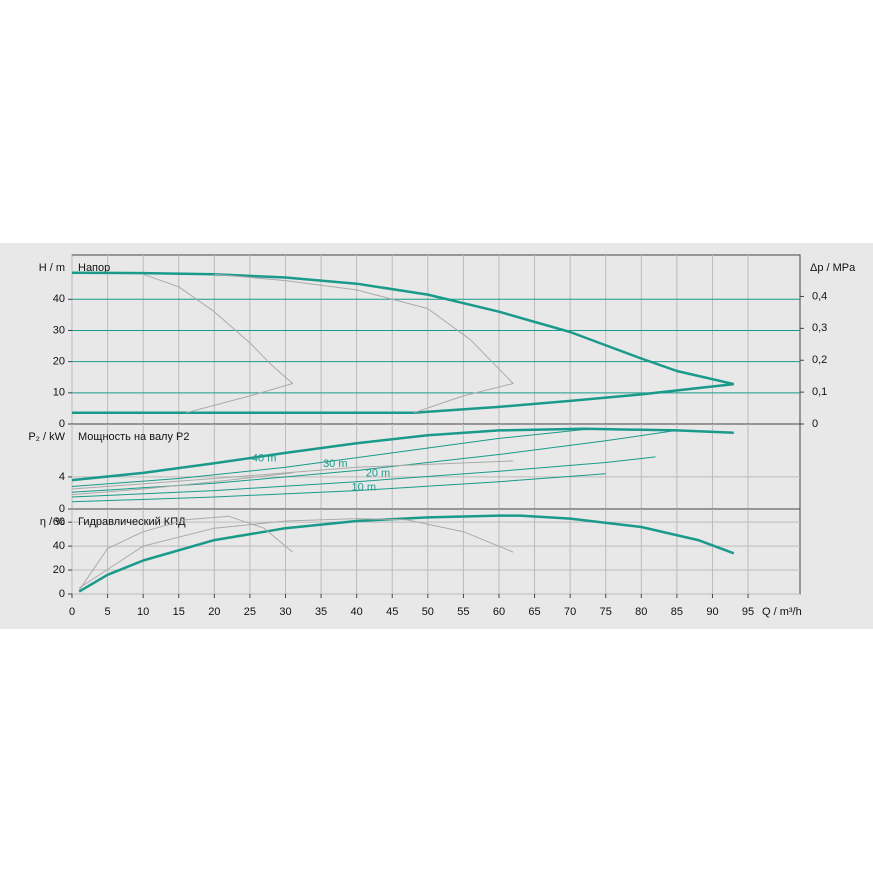 Image resolution: width=873 pixels, height=878 pixels. I want to click on x-tick-label: 65, so click(534, 612).